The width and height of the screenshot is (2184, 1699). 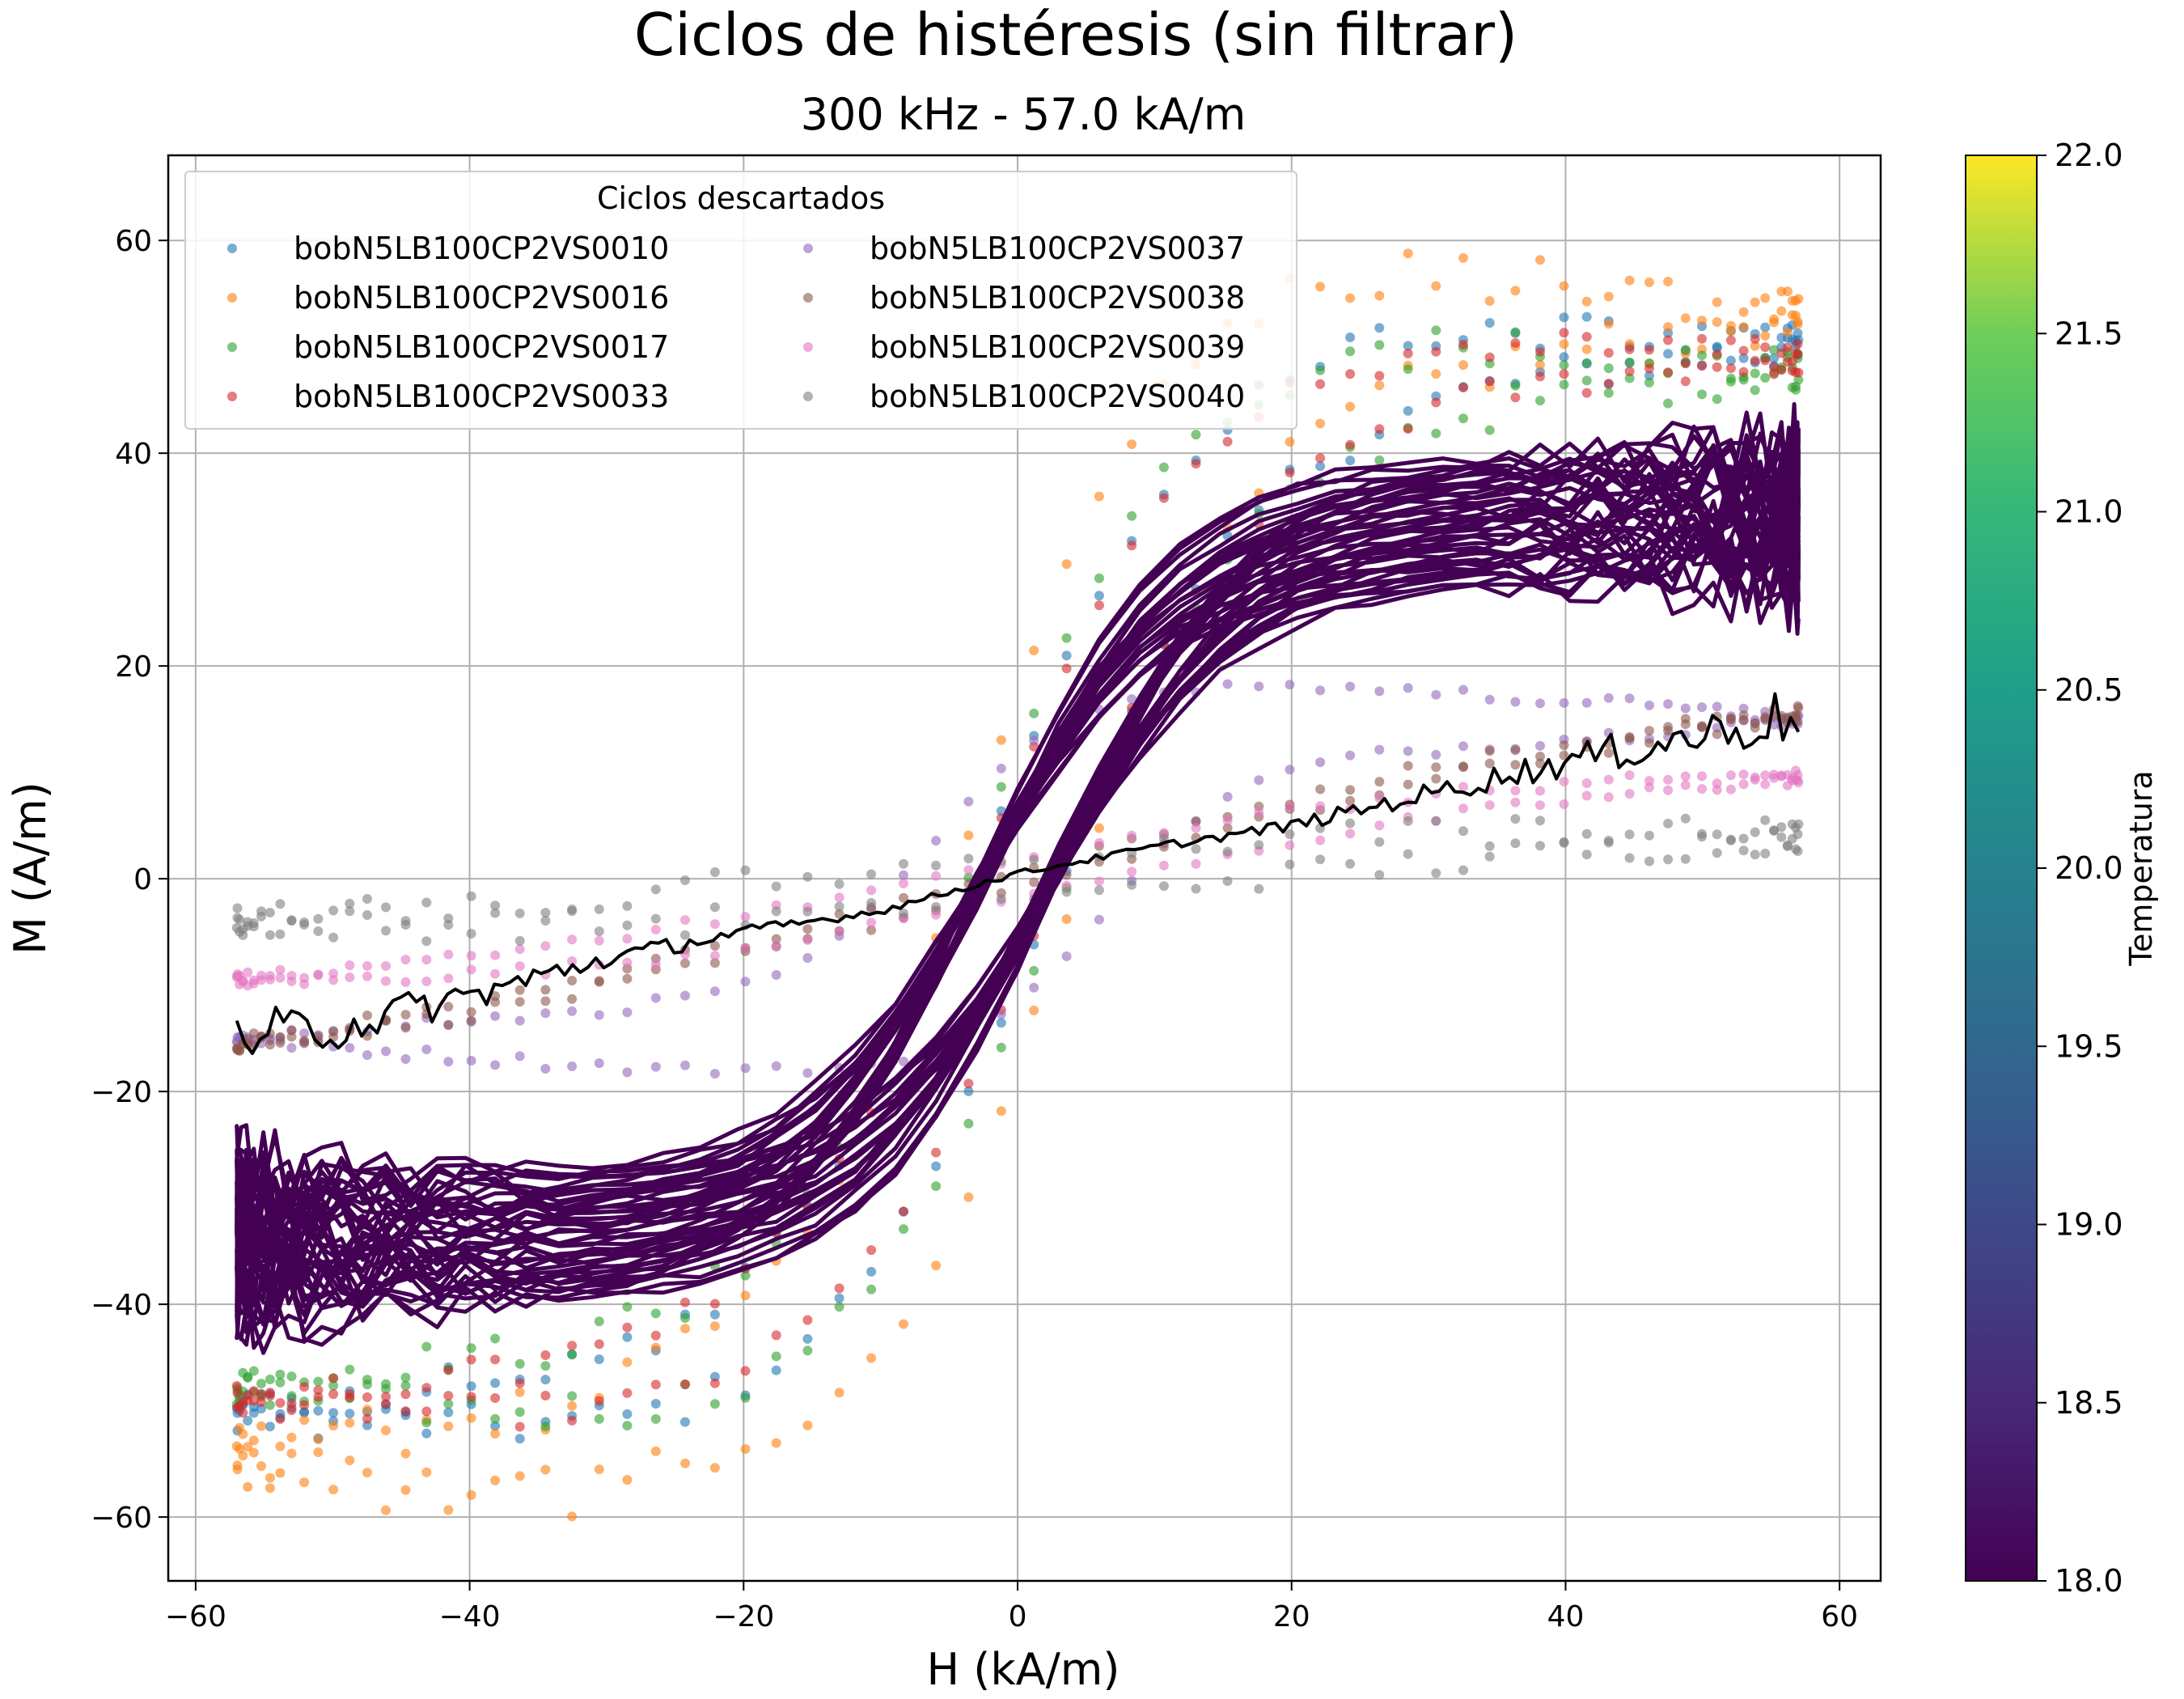 I want to click on x-axis-label: H (kA/m), so click(x=1023, y=1669).